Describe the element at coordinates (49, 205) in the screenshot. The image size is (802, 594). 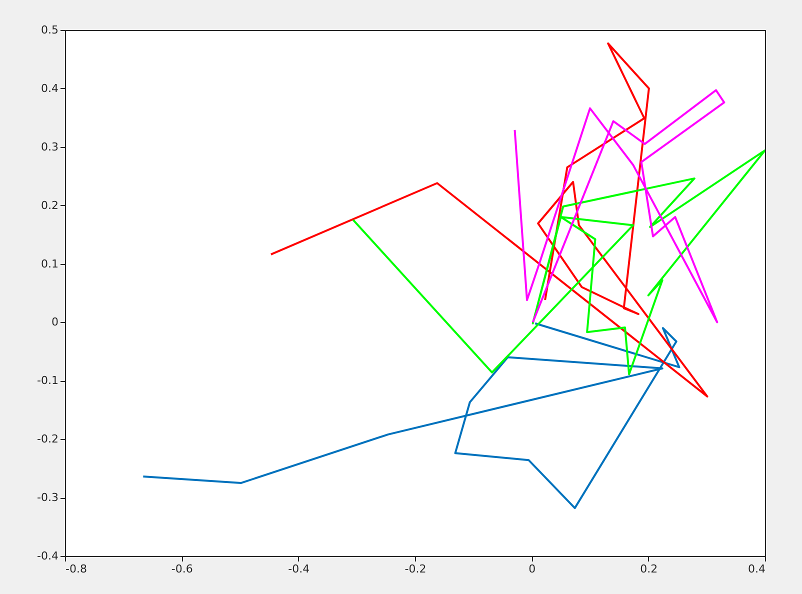
I see `y-tick-label: 0.2` at that location.